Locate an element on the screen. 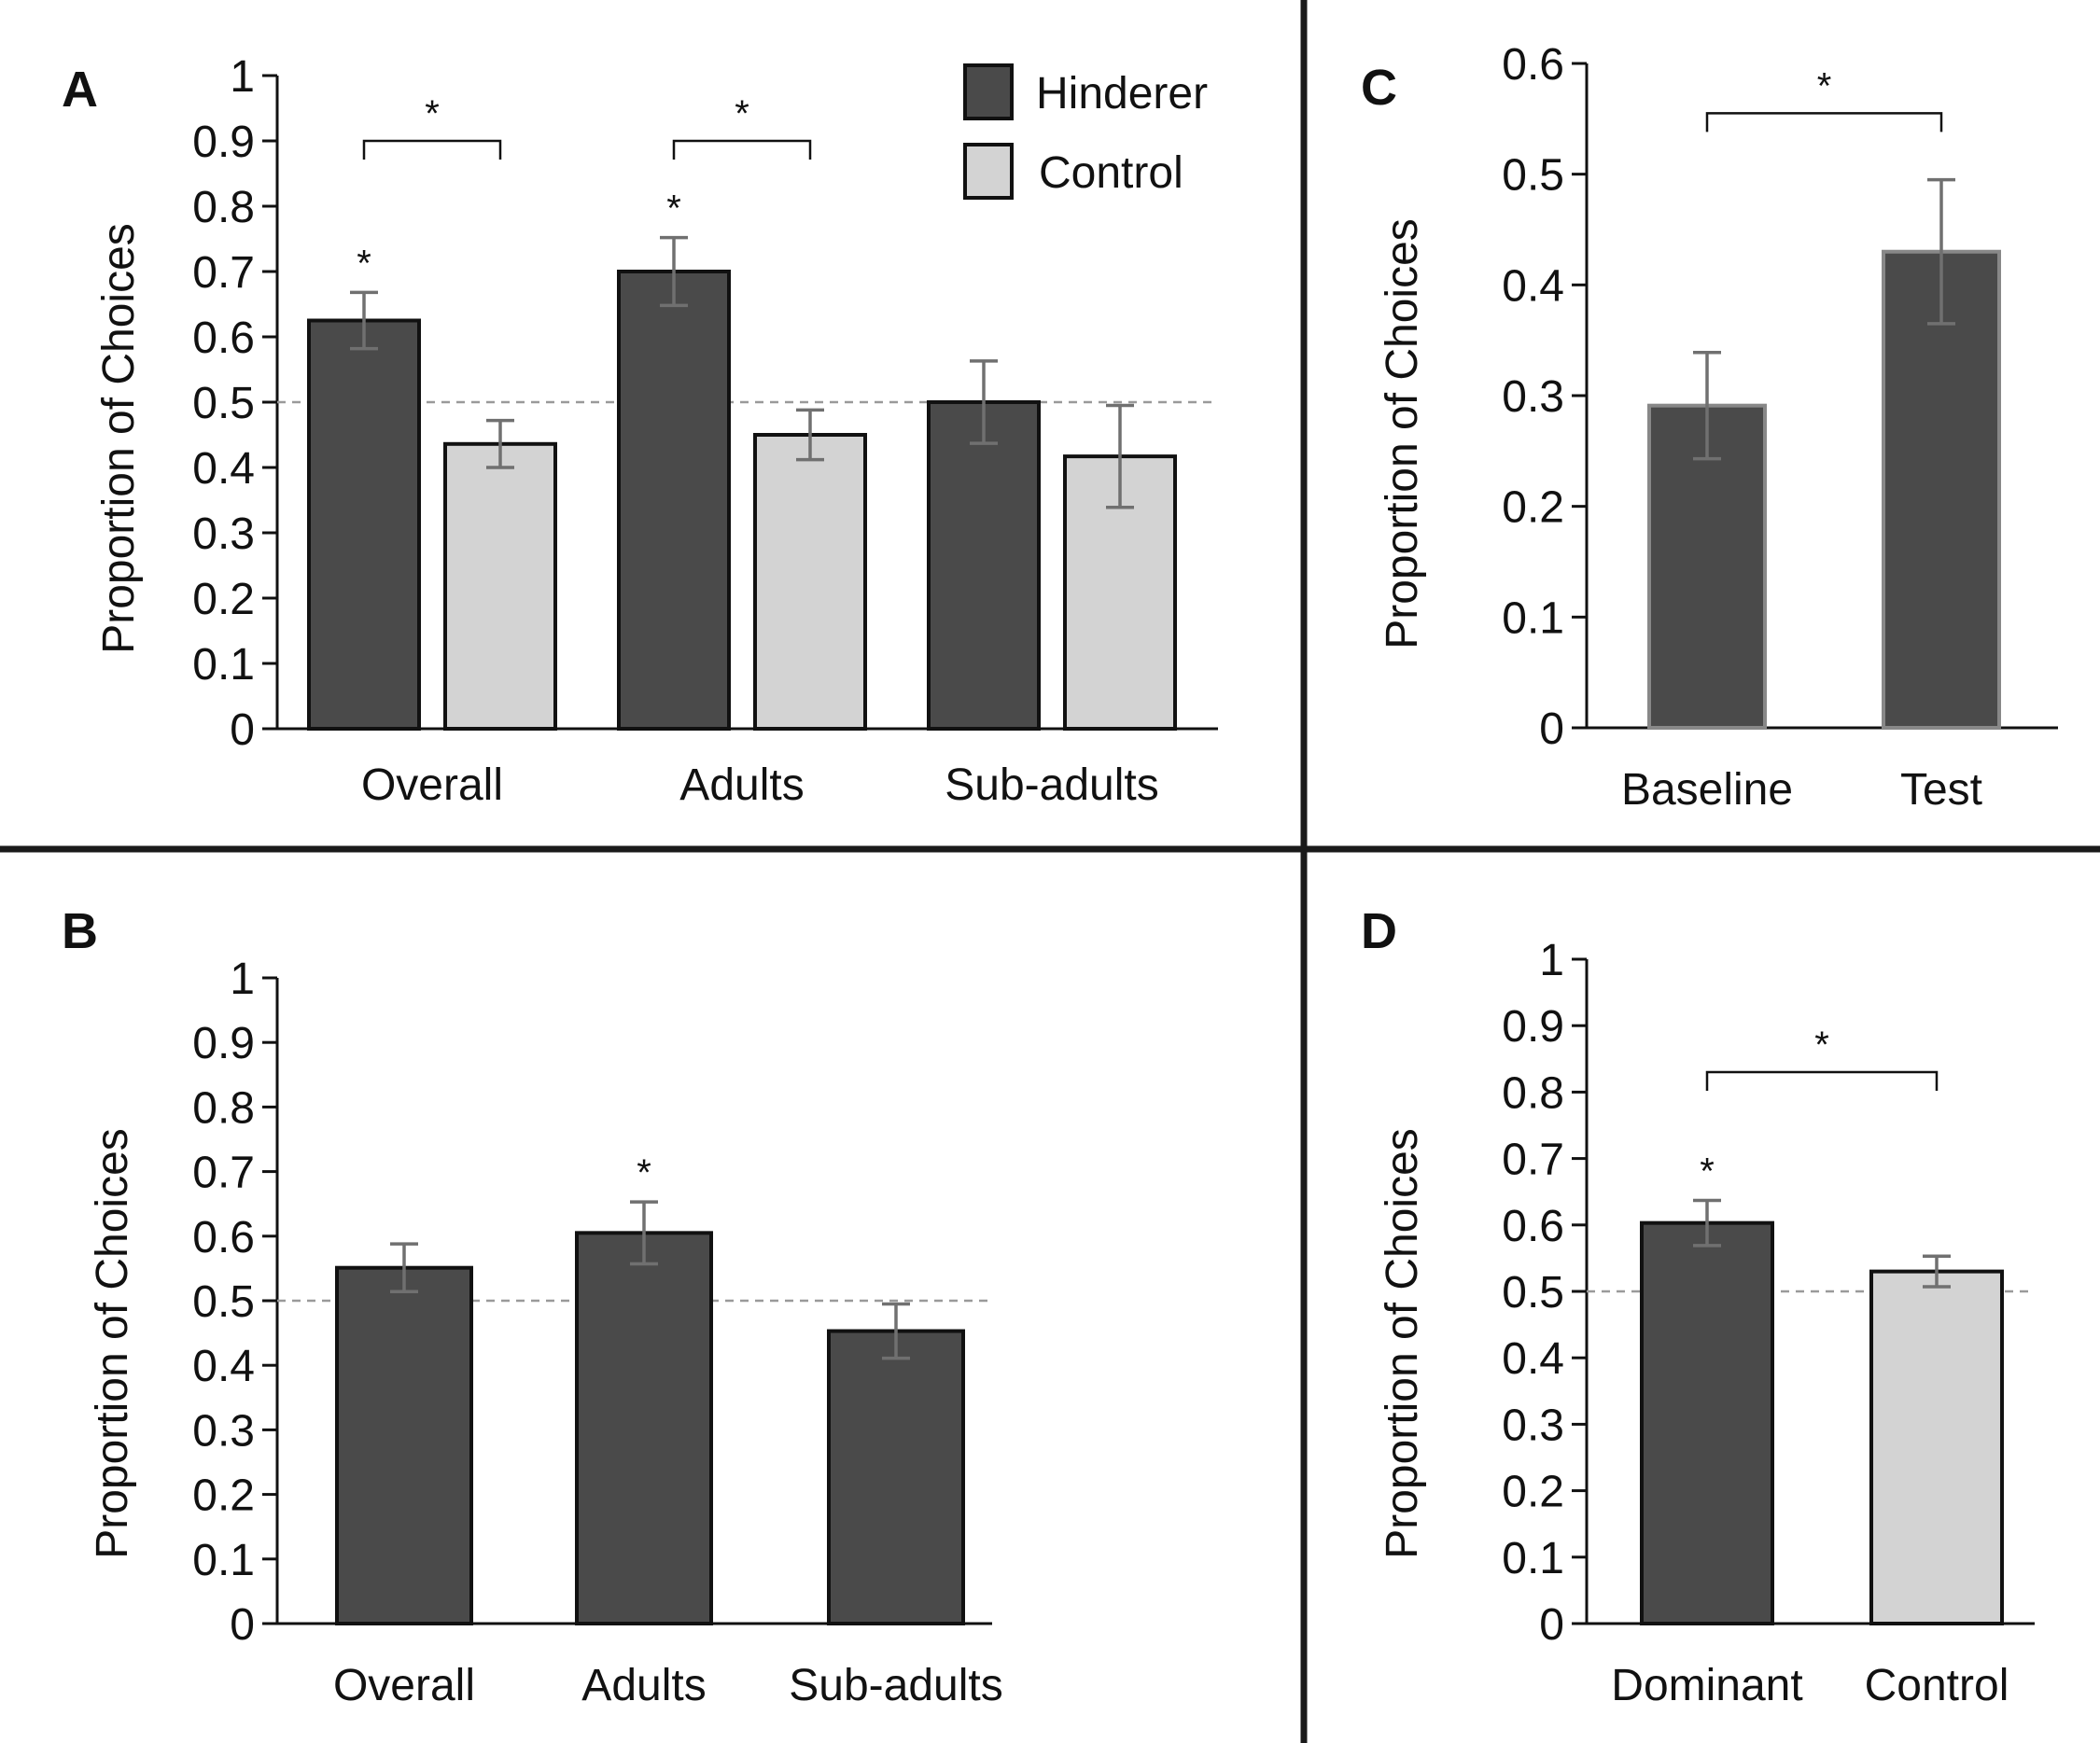  panel-letter-b: B is located at coordinates (80, 931).